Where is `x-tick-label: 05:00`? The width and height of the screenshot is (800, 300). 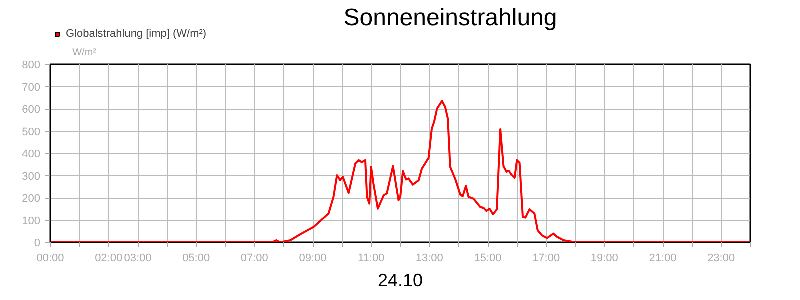 x-tick-label: 05:00 is located at coordinates (196, 258).